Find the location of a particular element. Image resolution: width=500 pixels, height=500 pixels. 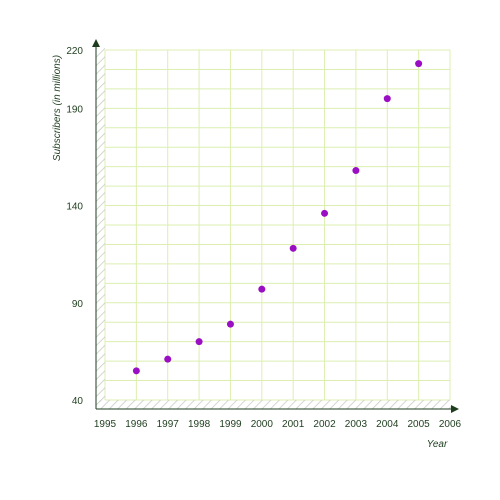

y-tick-label: 190 is located at coordinates (74, 109).